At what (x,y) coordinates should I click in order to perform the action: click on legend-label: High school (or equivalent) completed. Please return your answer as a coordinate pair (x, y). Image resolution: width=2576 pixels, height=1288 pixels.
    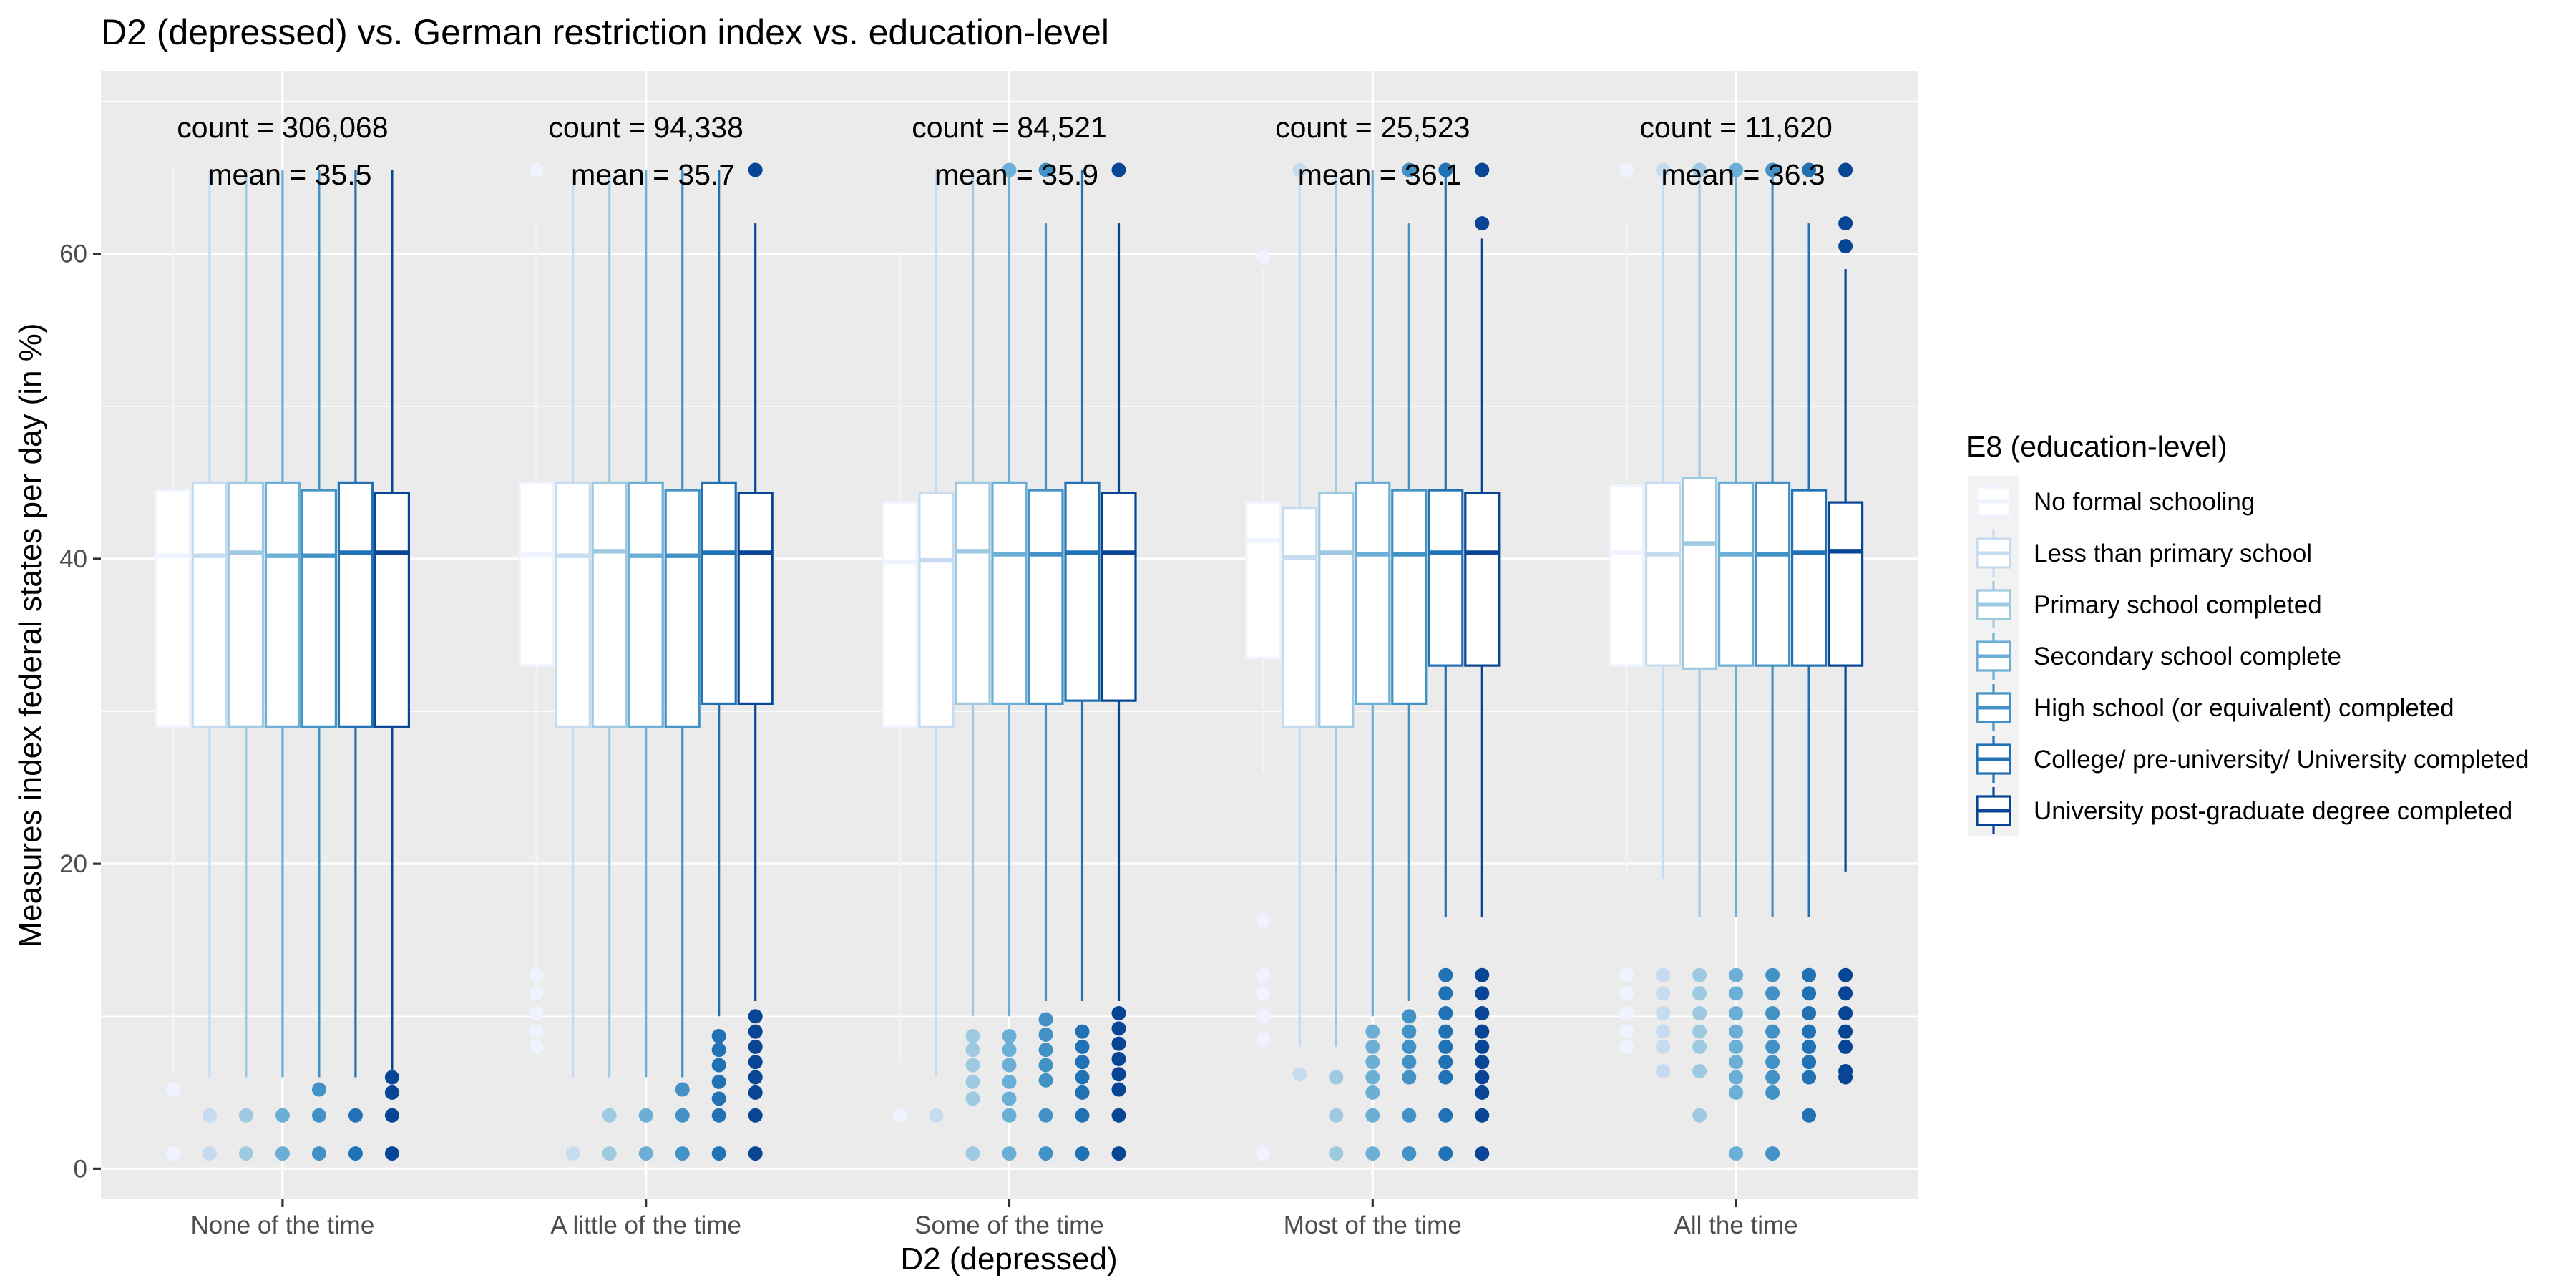
    Looking at the image, I should click on (2244, 708).